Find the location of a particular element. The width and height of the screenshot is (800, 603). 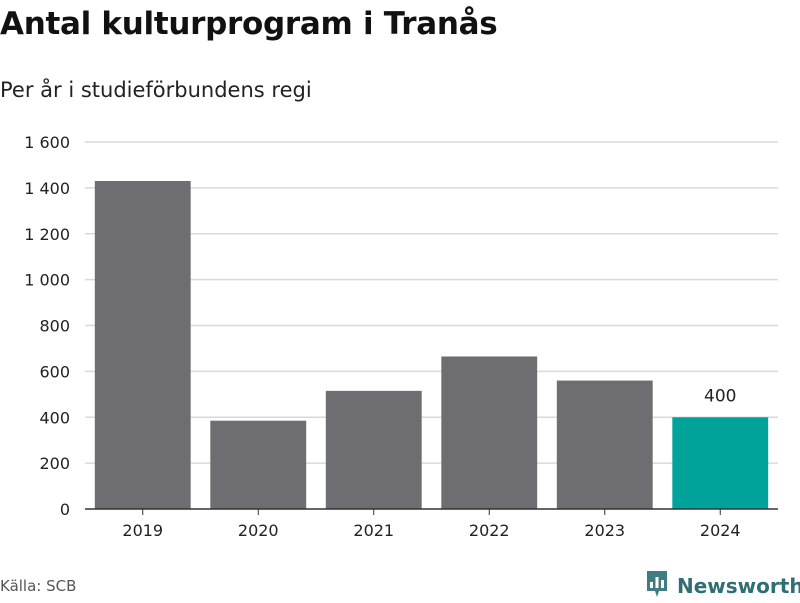

bar-chart-icon is located at coordinates (657, 586).